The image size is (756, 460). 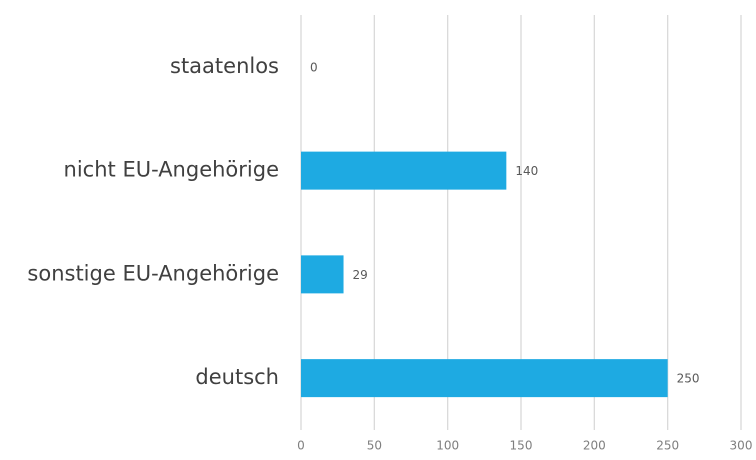 What do you see at coordinates (301, 446) in the screenshot?
I see `x-tick-label: 0` at bounding box center [301, 446].